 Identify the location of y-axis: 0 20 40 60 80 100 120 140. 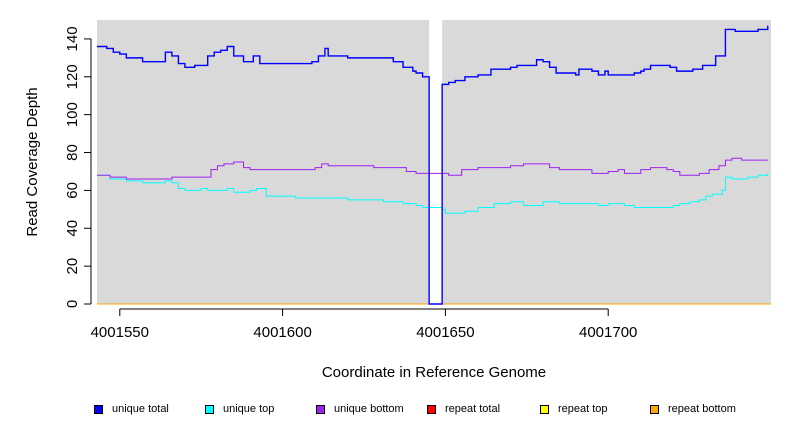
(78, 167).